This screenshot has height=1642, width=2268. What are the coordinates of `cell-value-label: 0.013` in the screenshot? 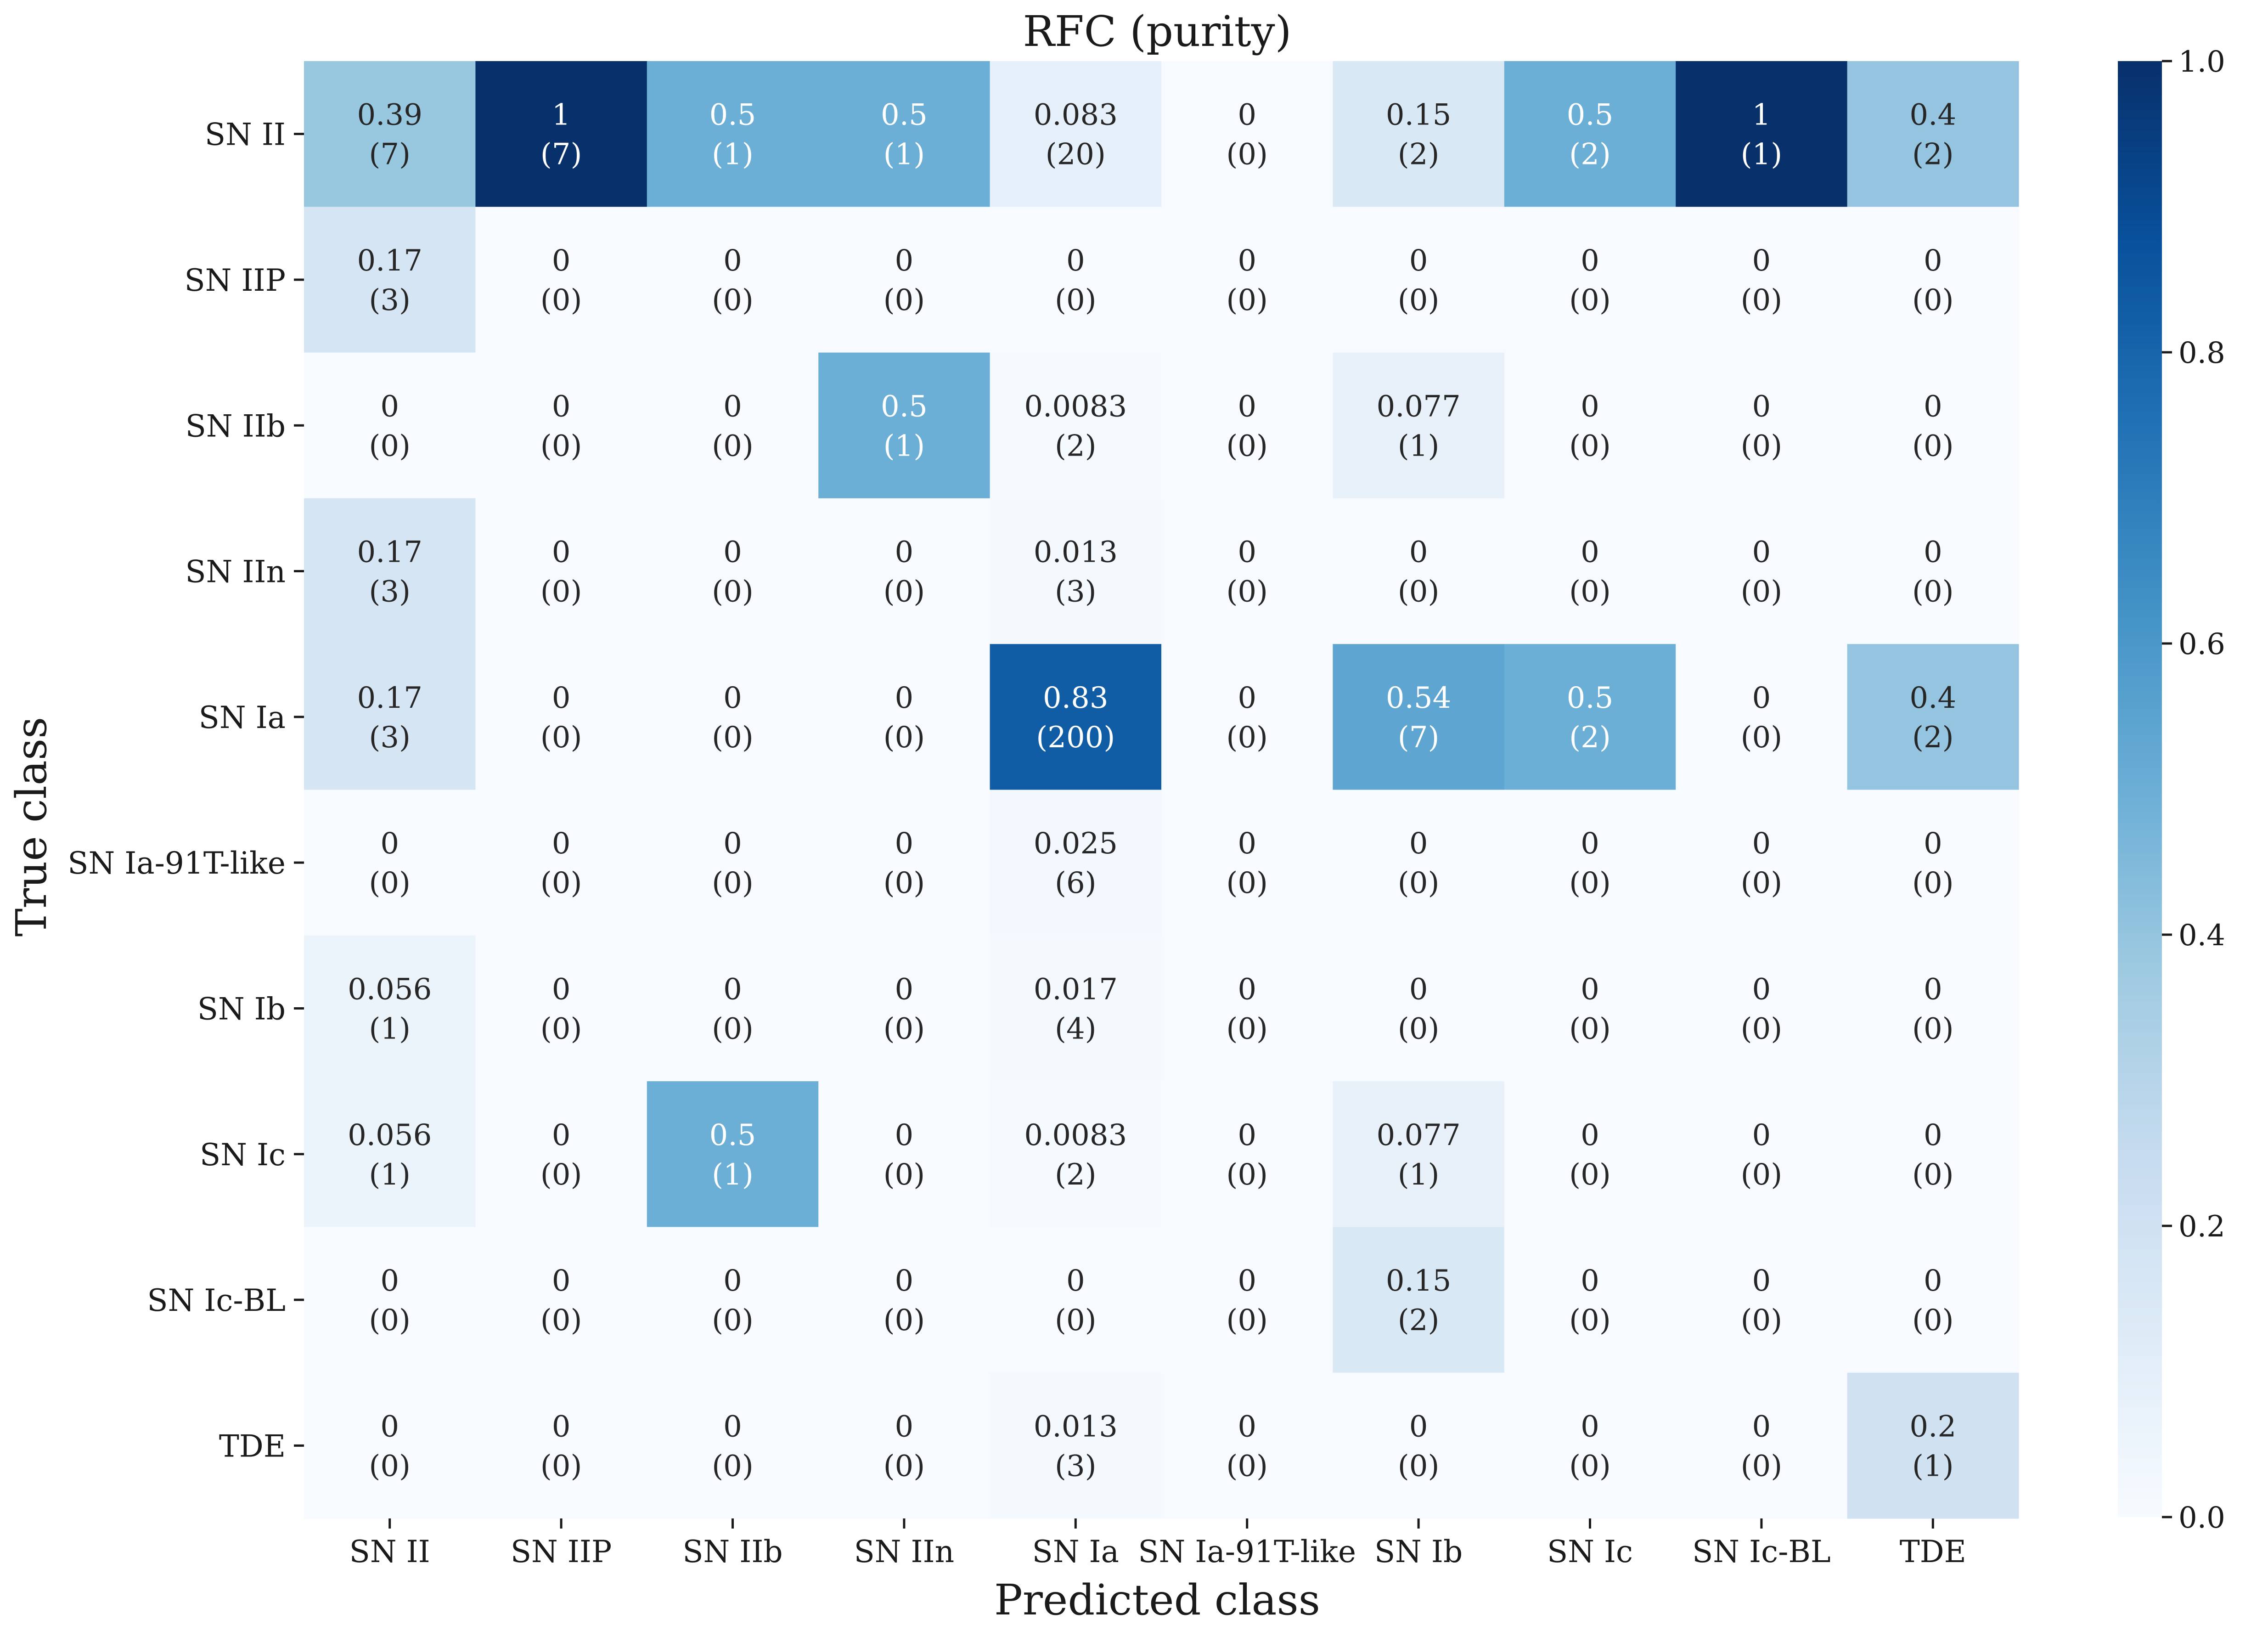 It's located at (1076, 553).